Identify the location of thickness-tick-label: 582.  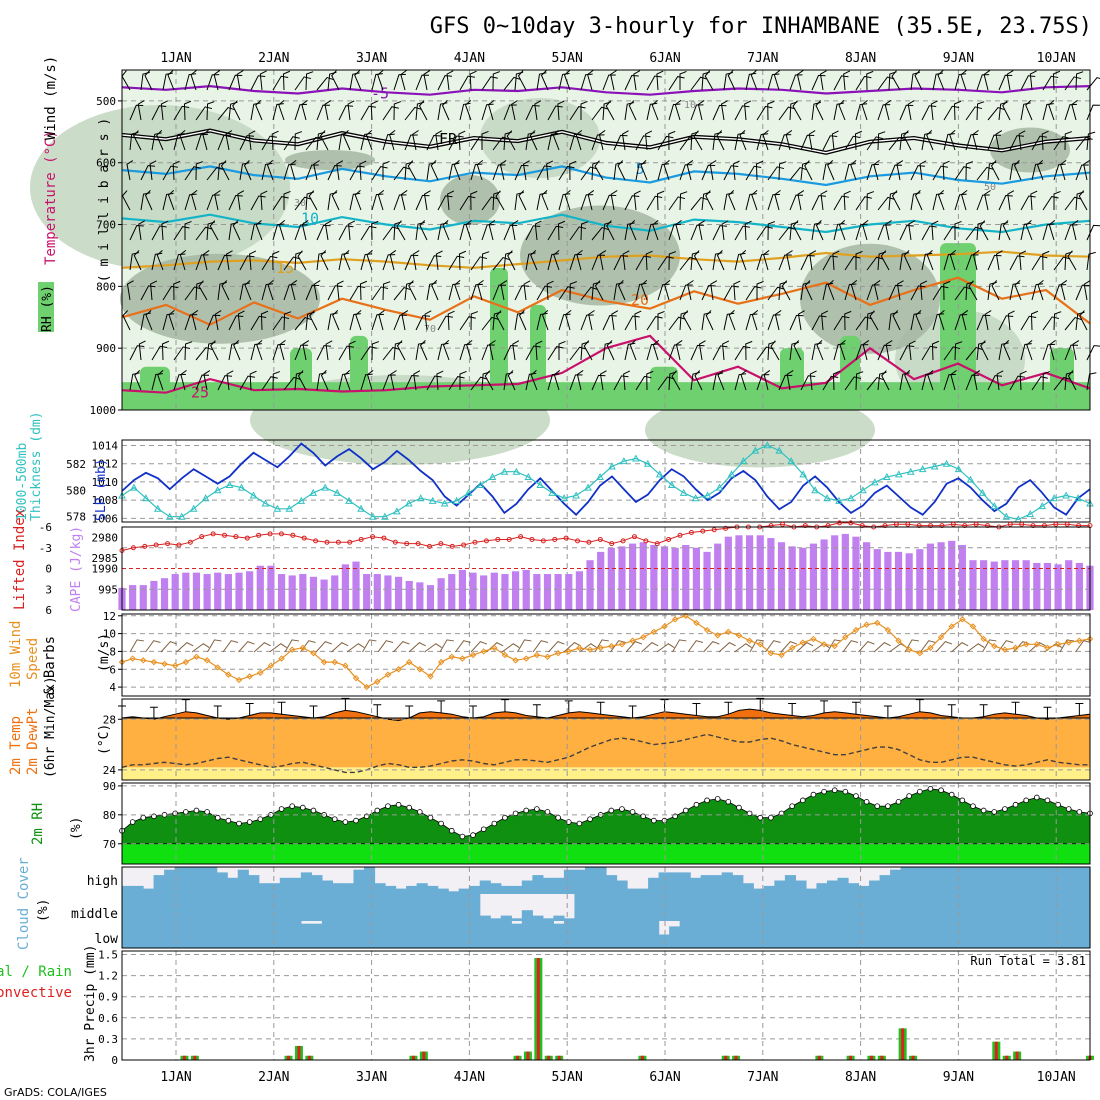
(76, 464).